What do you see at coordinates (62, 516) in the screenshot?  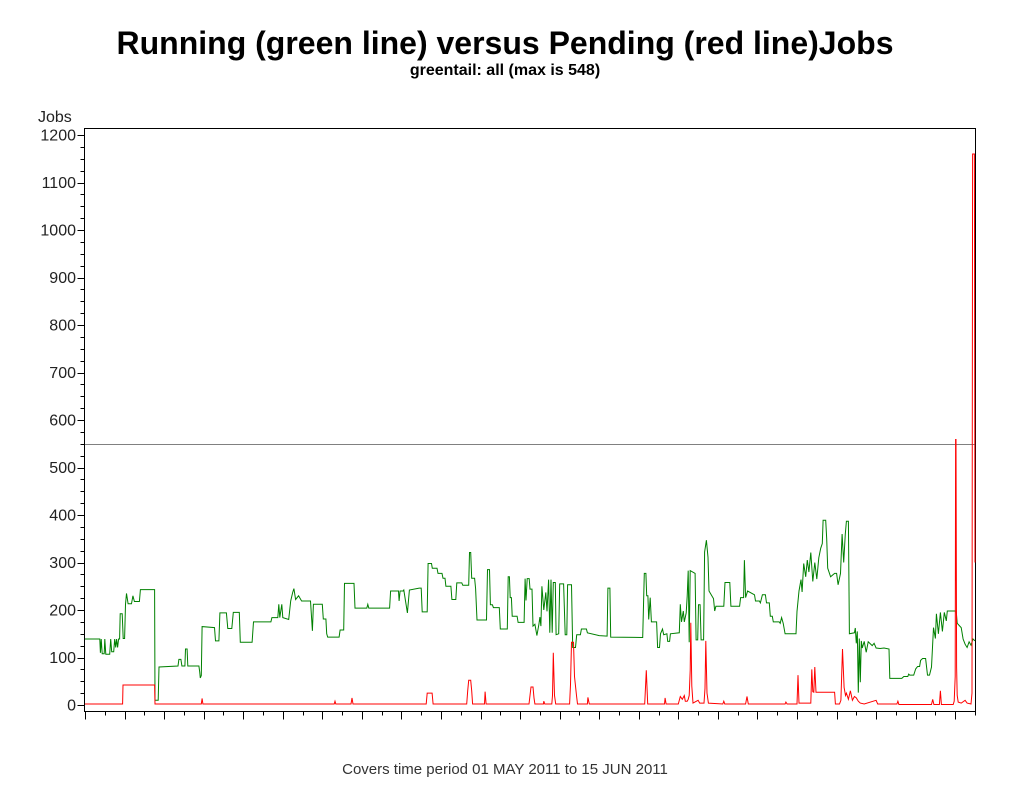 I see `y-tick-label: 400` at bounding box center [62, 516].